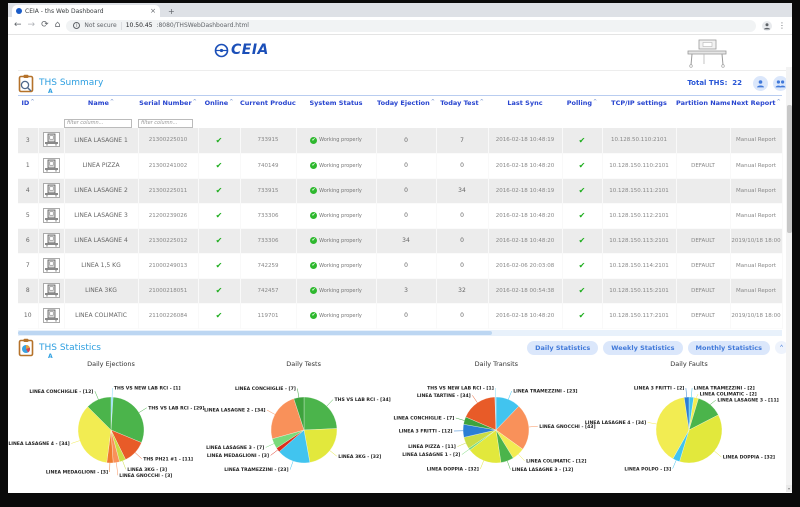 Image resolution: width=800 pixels, height=507 pixels. What do you see at coordinates (153, 10) in the screenshot?
I see `close-tab-icon: ×` at bounding box center [153, 10].